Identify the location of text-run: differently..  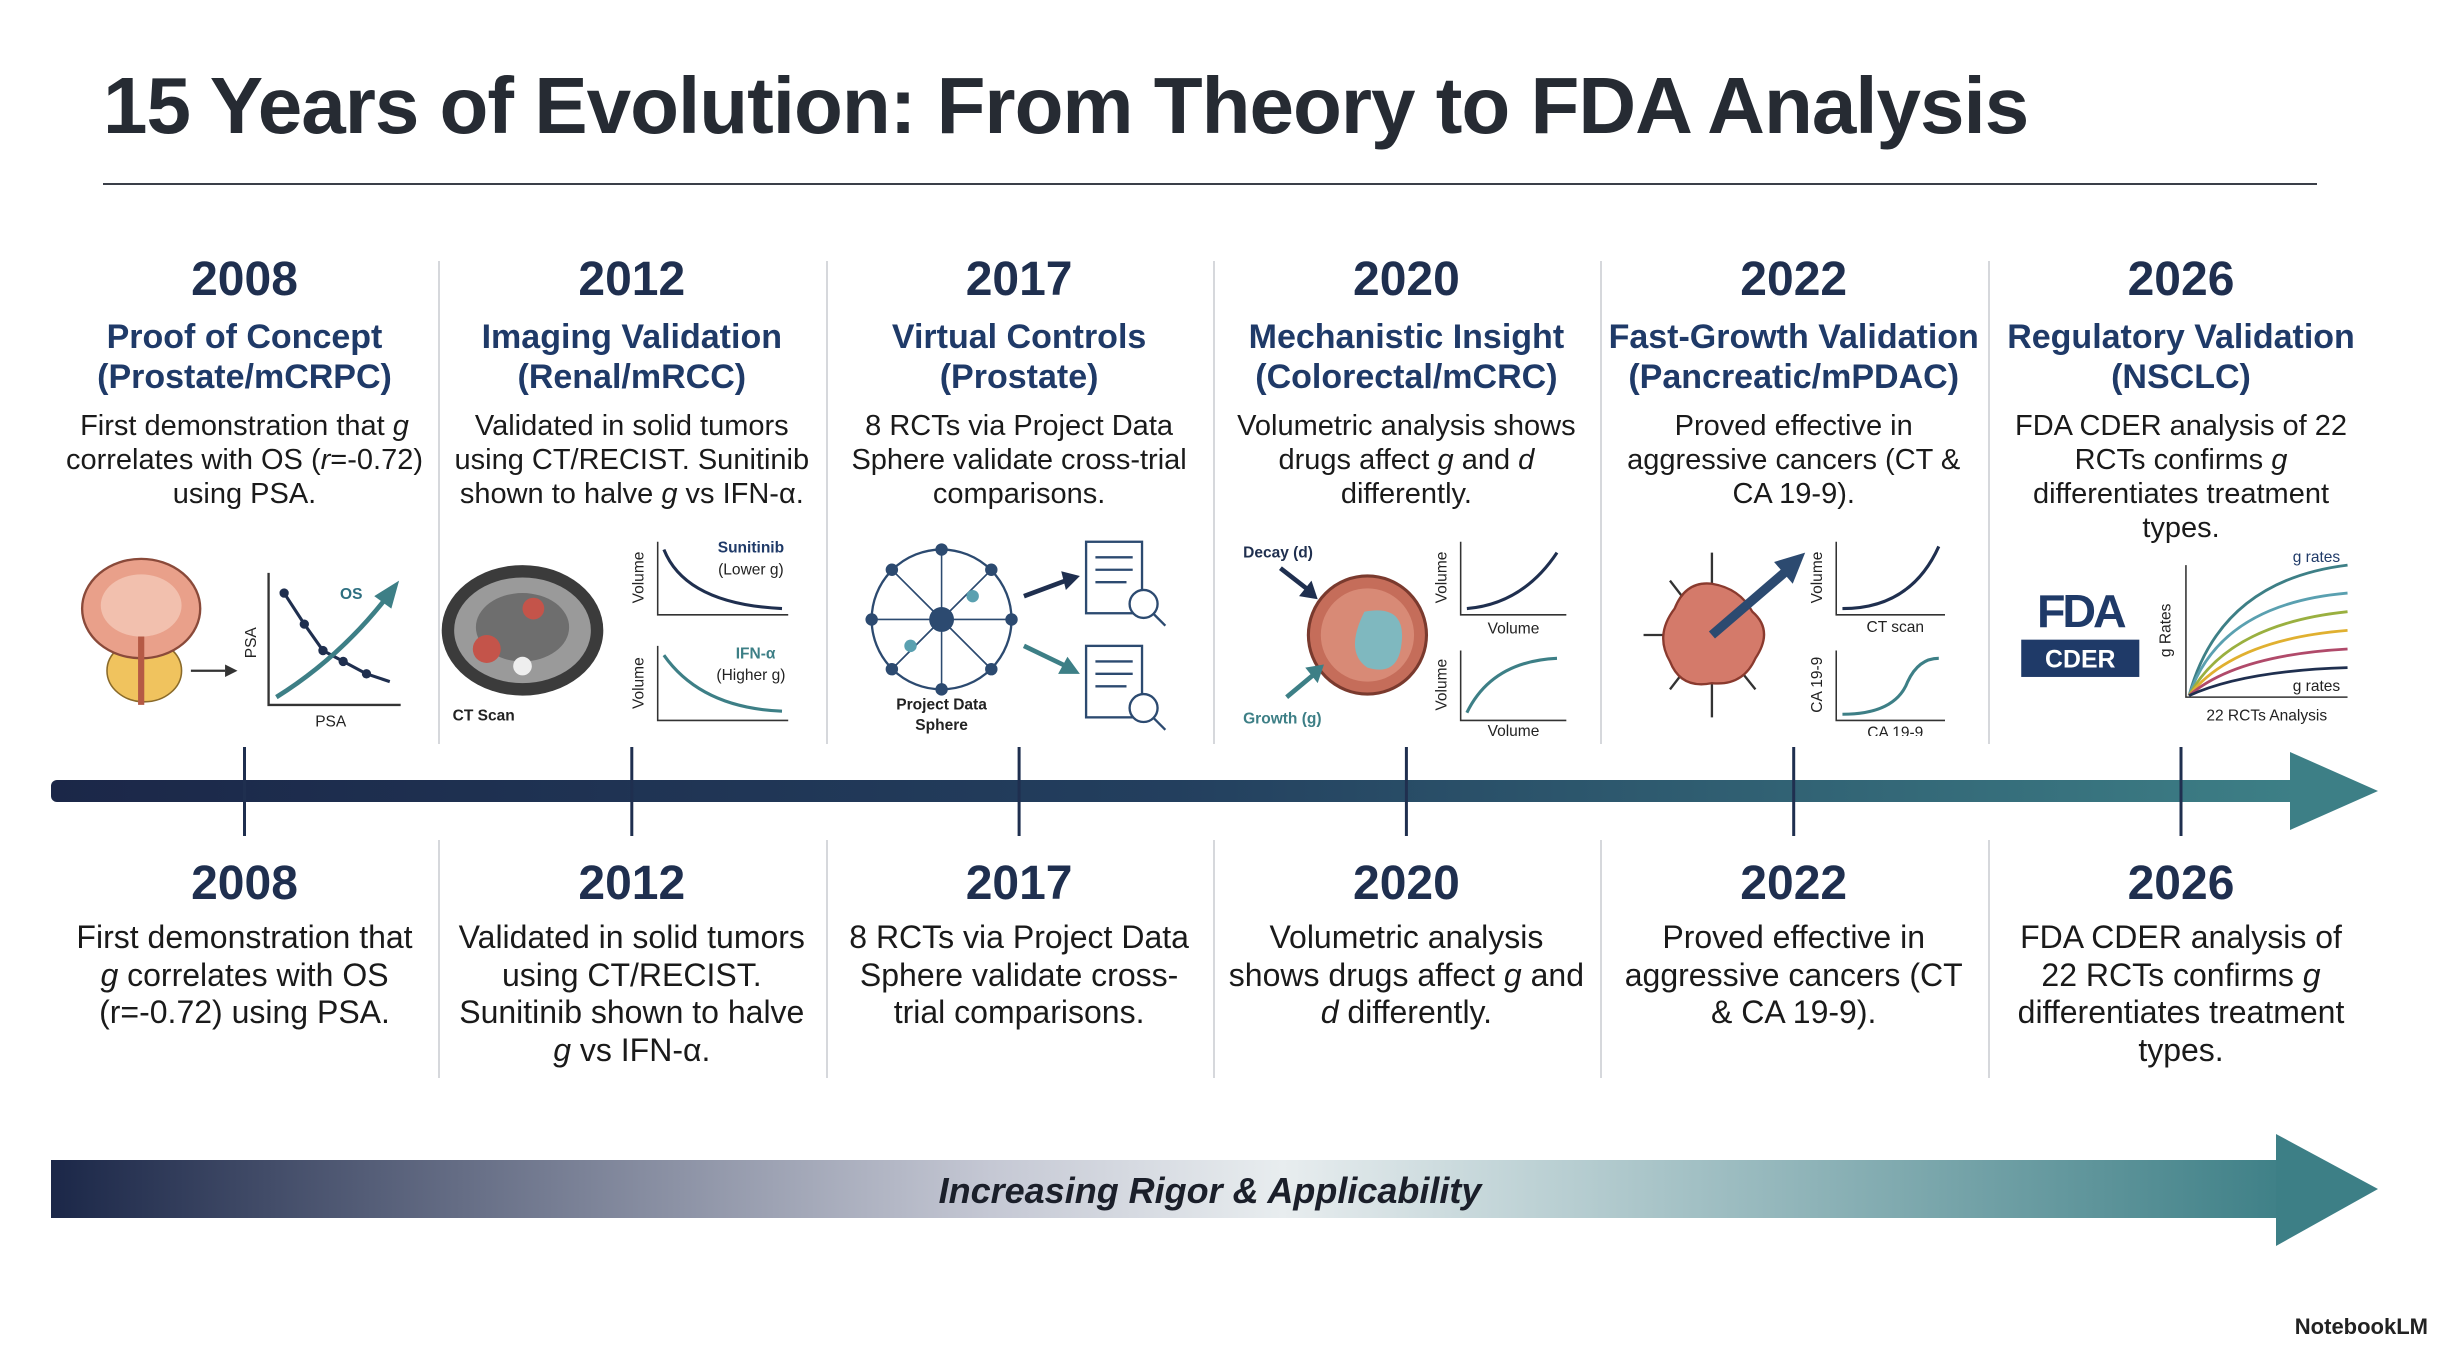
(1406, 494).